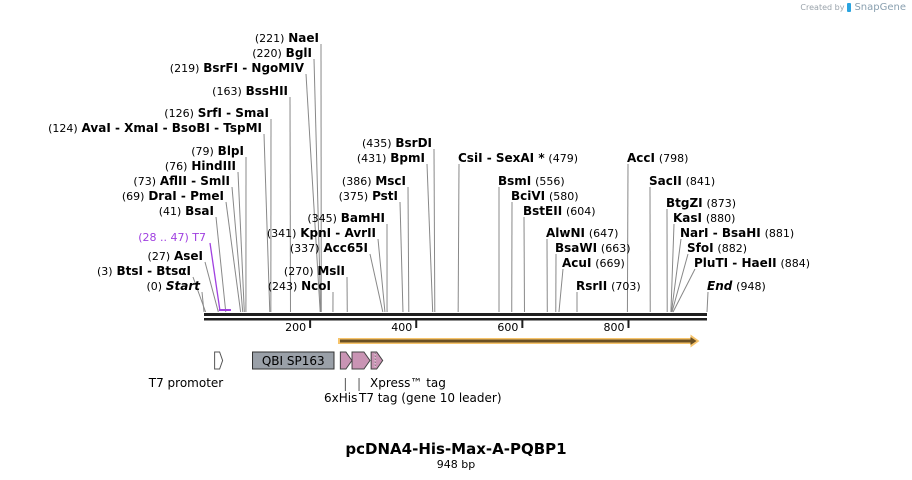  I want to click on site-enzyme-names: DraI - PmeI, so click(186, 196).